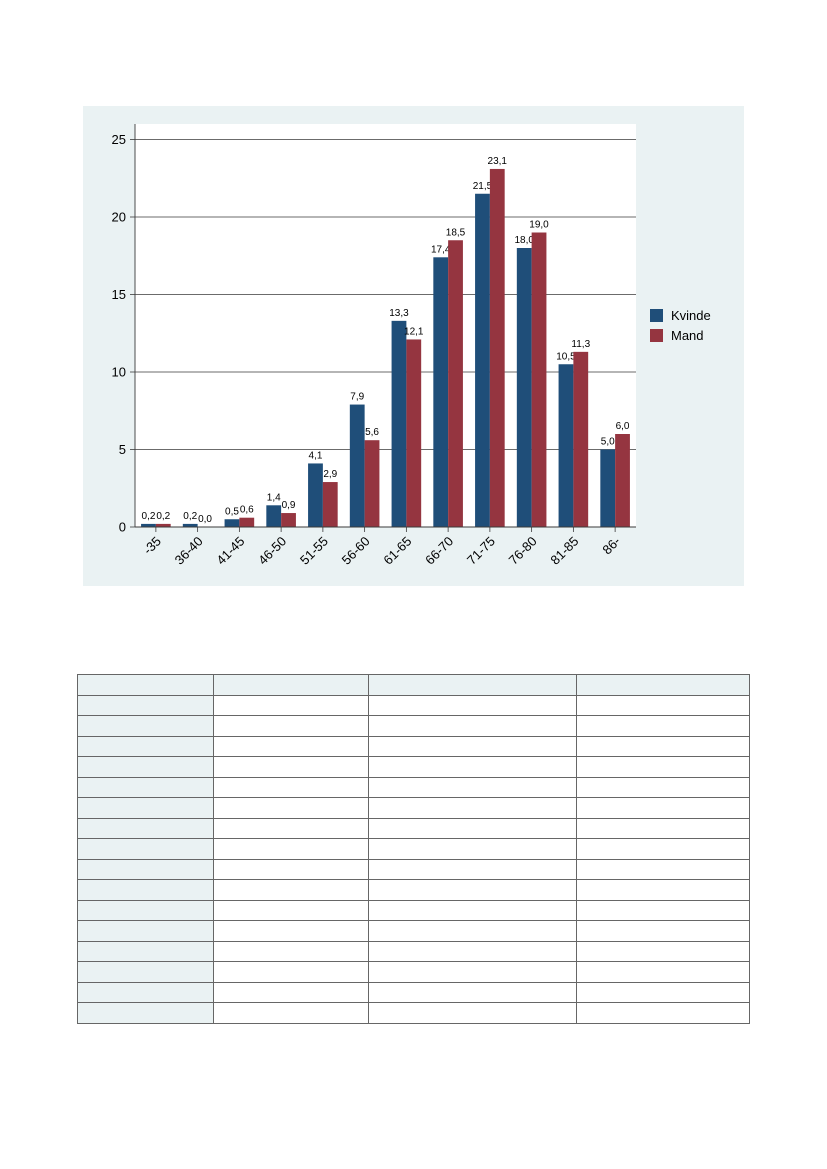  I want to click on data-label: 23,1, so click(498, 161).